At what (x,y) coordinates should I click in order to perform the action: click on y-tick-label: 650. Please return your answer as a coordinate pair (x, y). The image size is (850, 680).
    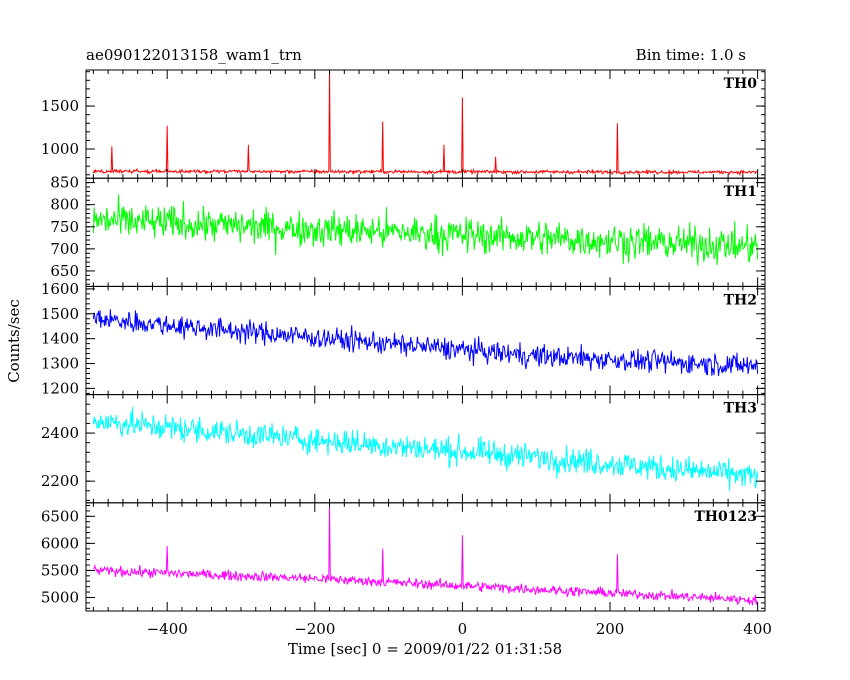
    Looking at the image, I should click on (64, 271).